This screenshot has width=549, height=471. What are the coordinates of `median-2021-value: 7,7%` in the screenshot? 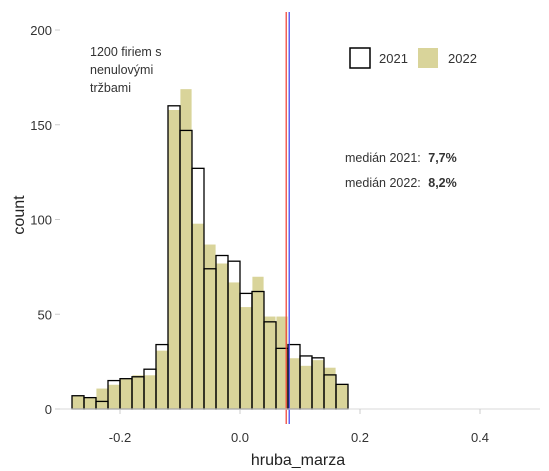 It's located at (442, 158).